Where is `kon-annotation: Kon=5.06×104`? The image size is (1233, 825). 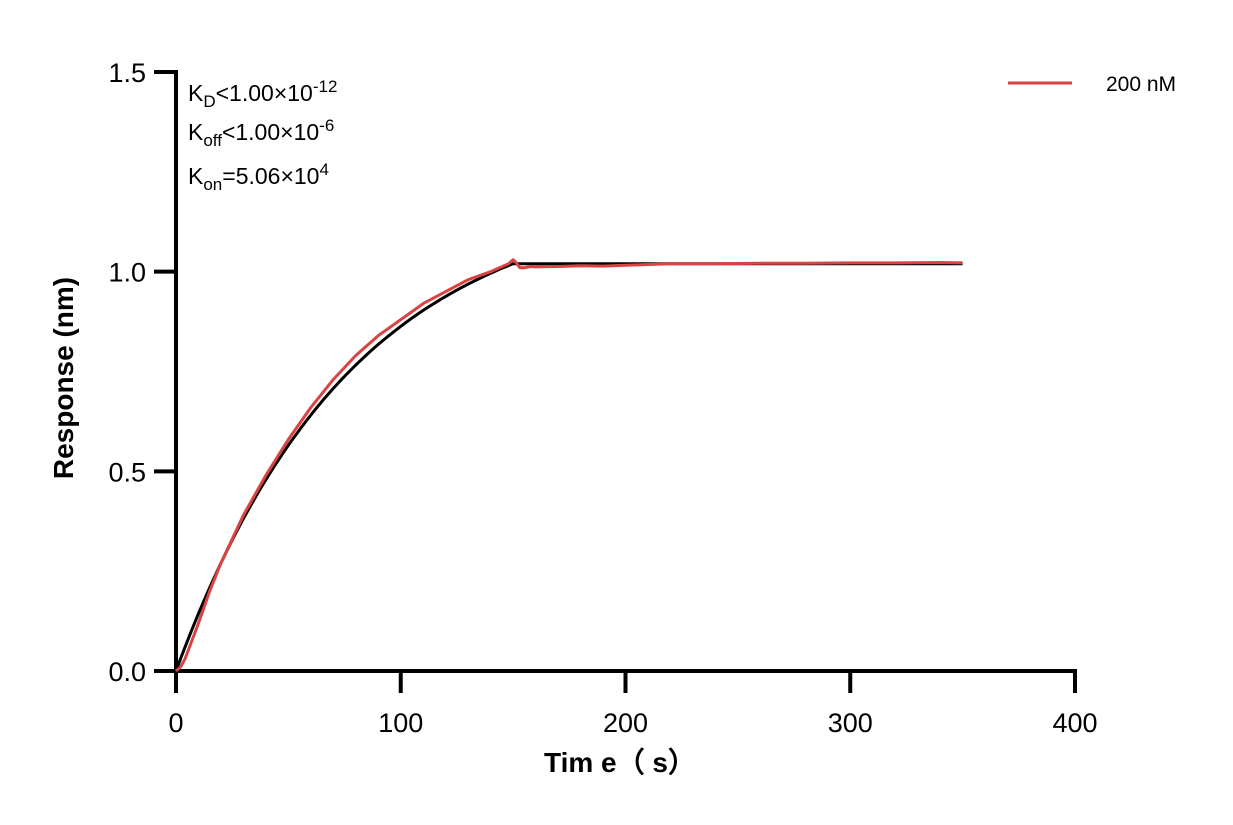
kon-annotation: Kon=5.06×104 is located at coordinates (258, 177).